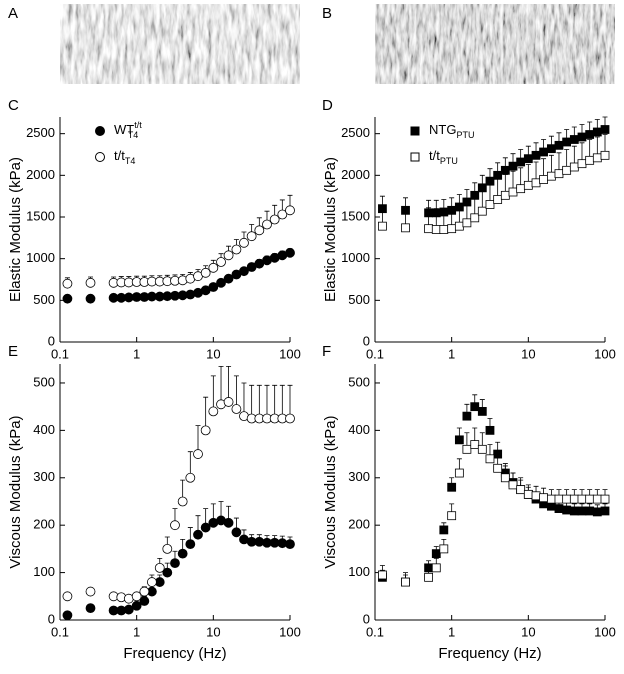 Image resolution: width=624 pixels, height=674 pixels. I want to click on micrograph, so click(495, 44).